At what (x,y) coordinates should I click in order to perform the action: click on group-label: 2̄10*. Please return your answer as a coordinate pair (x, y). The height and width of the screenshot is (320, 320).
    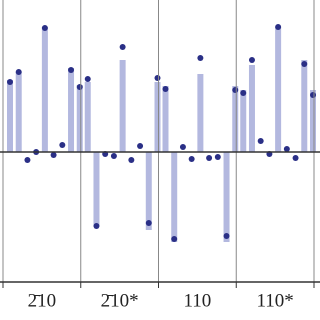
    Looking at the image, I should click on (120, 300).